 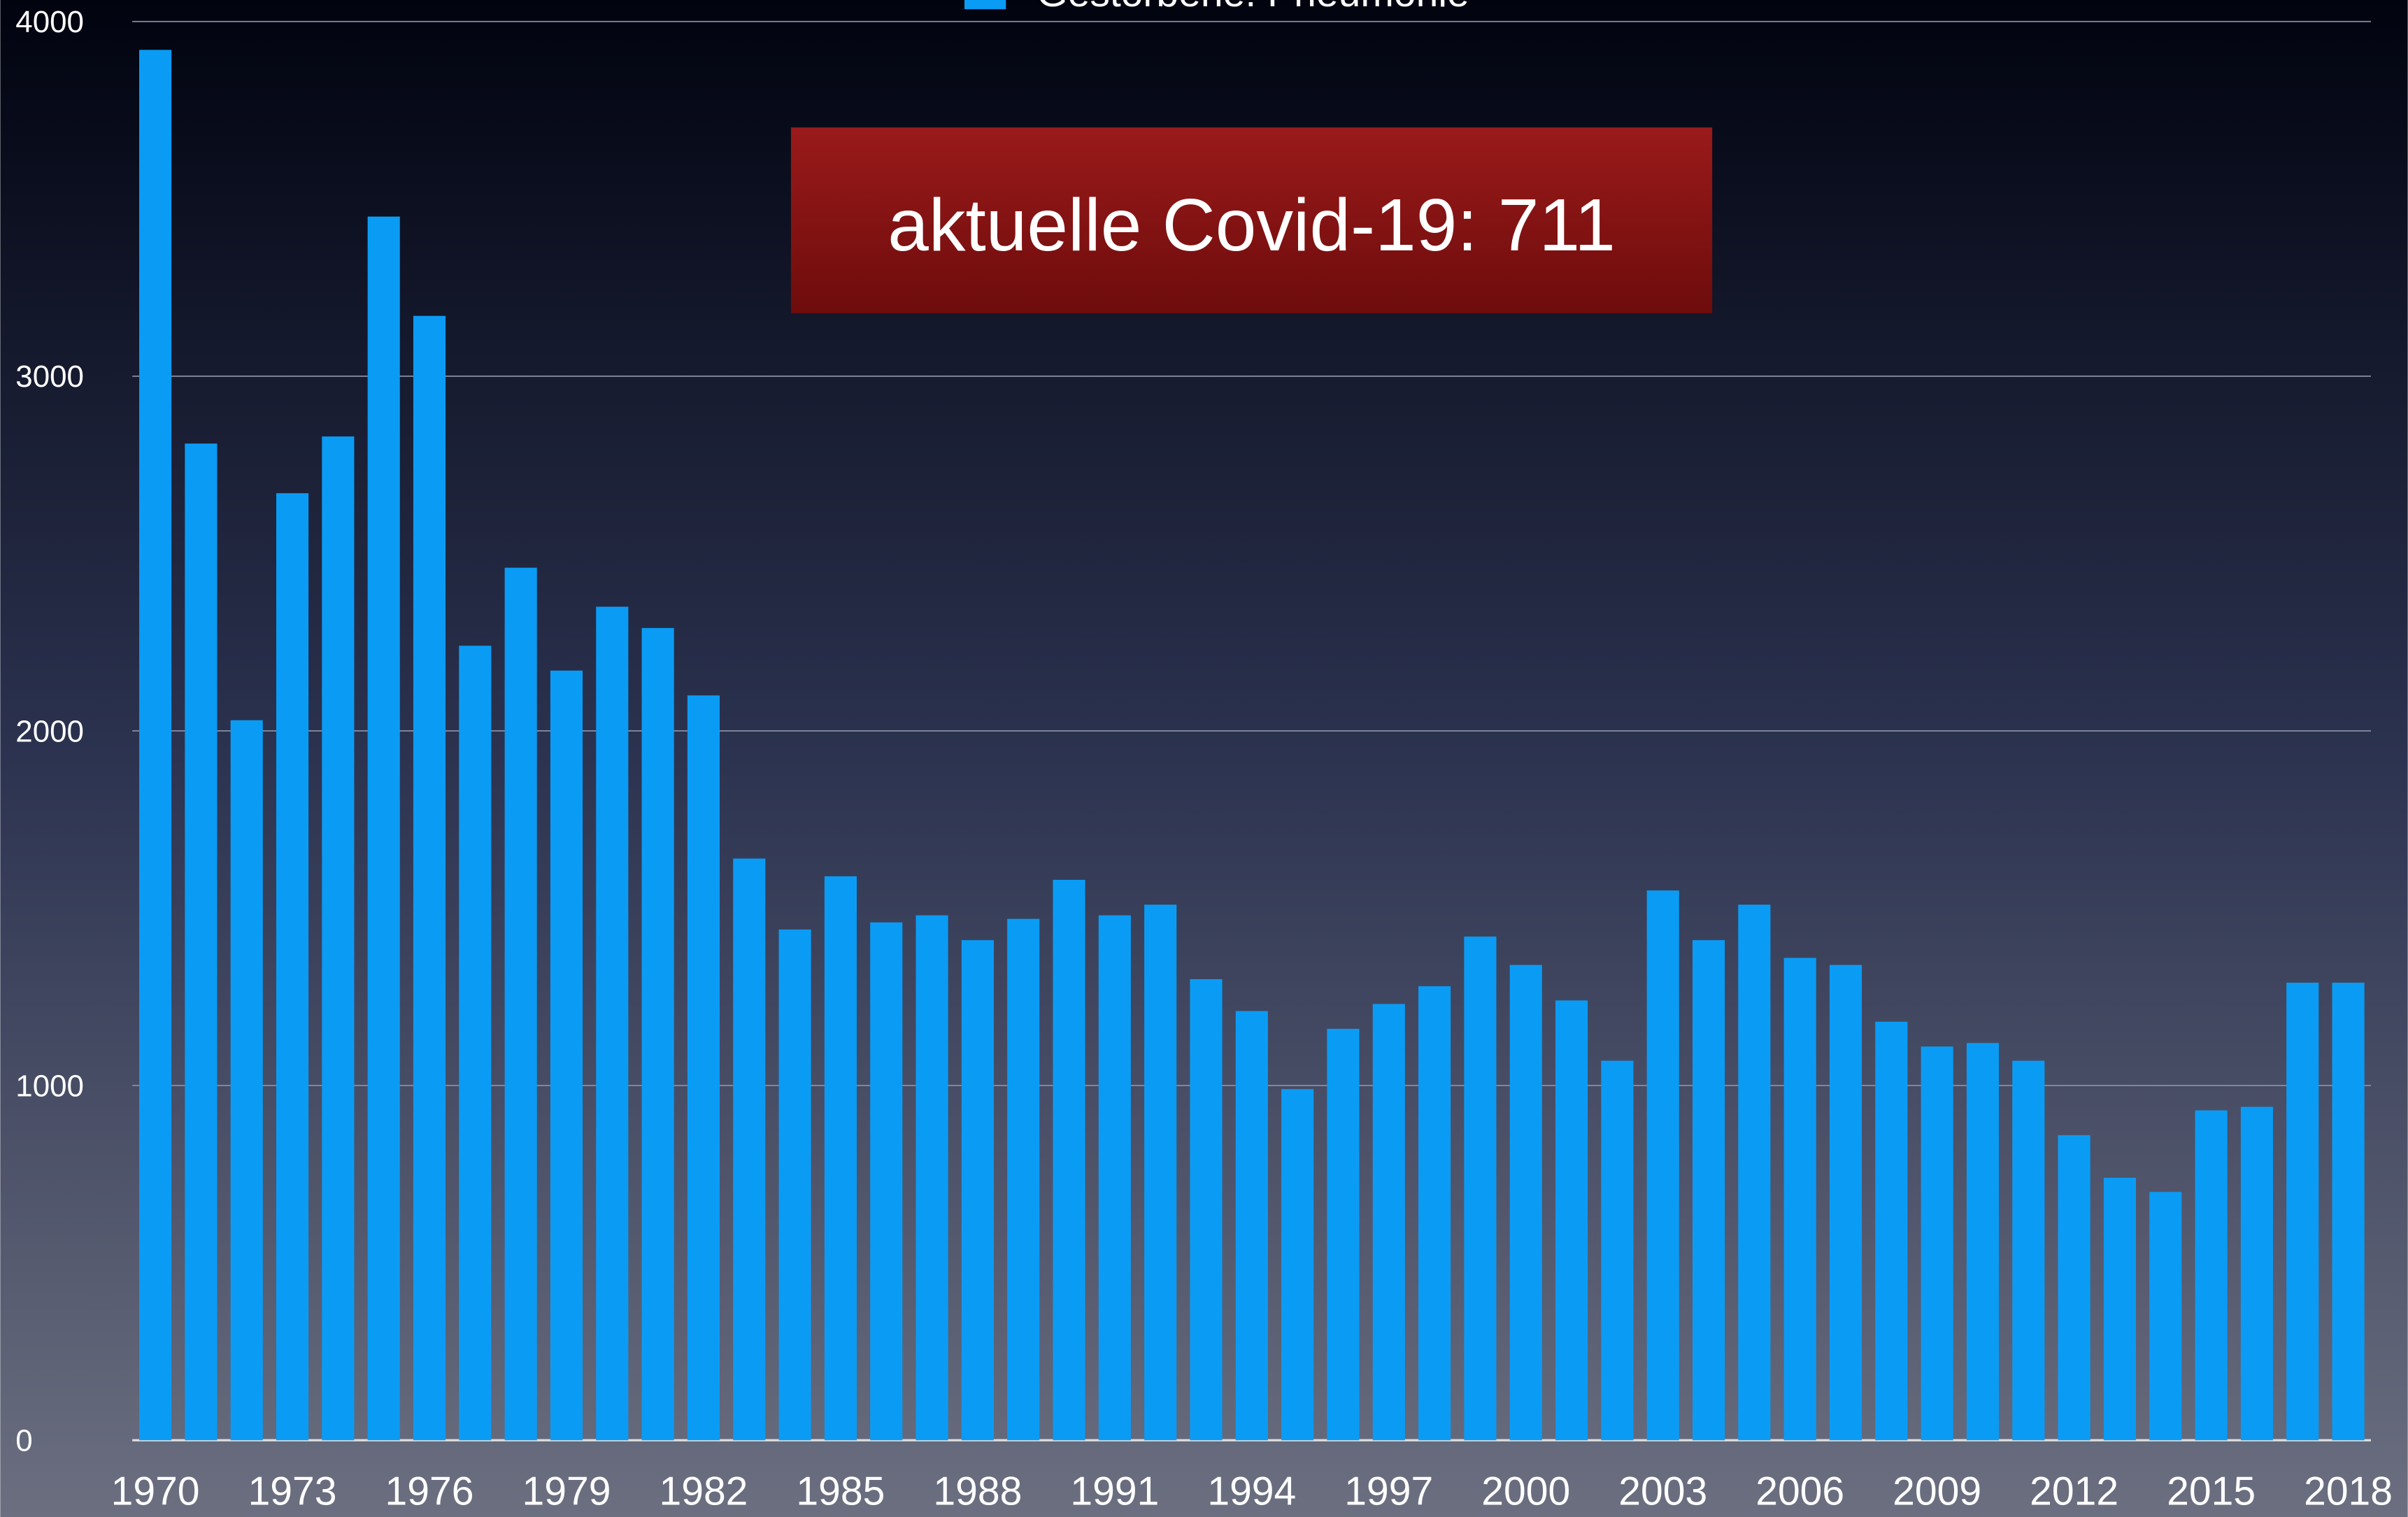 I want to click on annotation: aktuelle Covid-19: 711, so click(x=1252, y=226).